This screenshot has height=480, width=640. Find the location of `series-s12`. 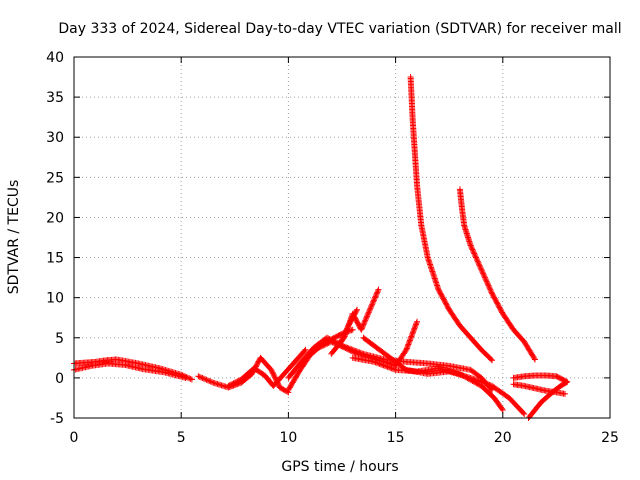

series-s12 is located at coordinates (451, 219).